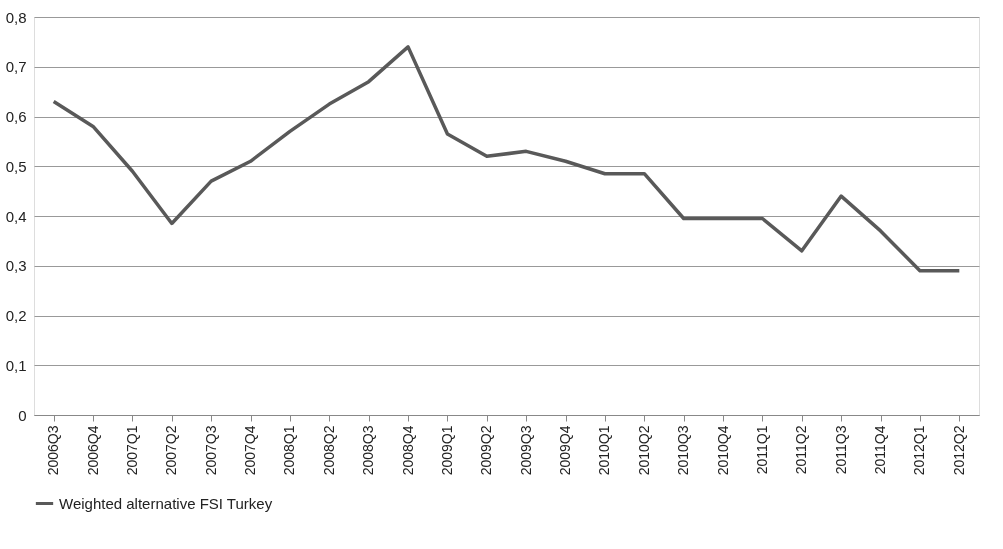 The image size is (1003, 549). What do you see at coordinates (16, 67) in the screenshot?
I see `y-tick-label: 0,7` at bounding box center [16, 67].